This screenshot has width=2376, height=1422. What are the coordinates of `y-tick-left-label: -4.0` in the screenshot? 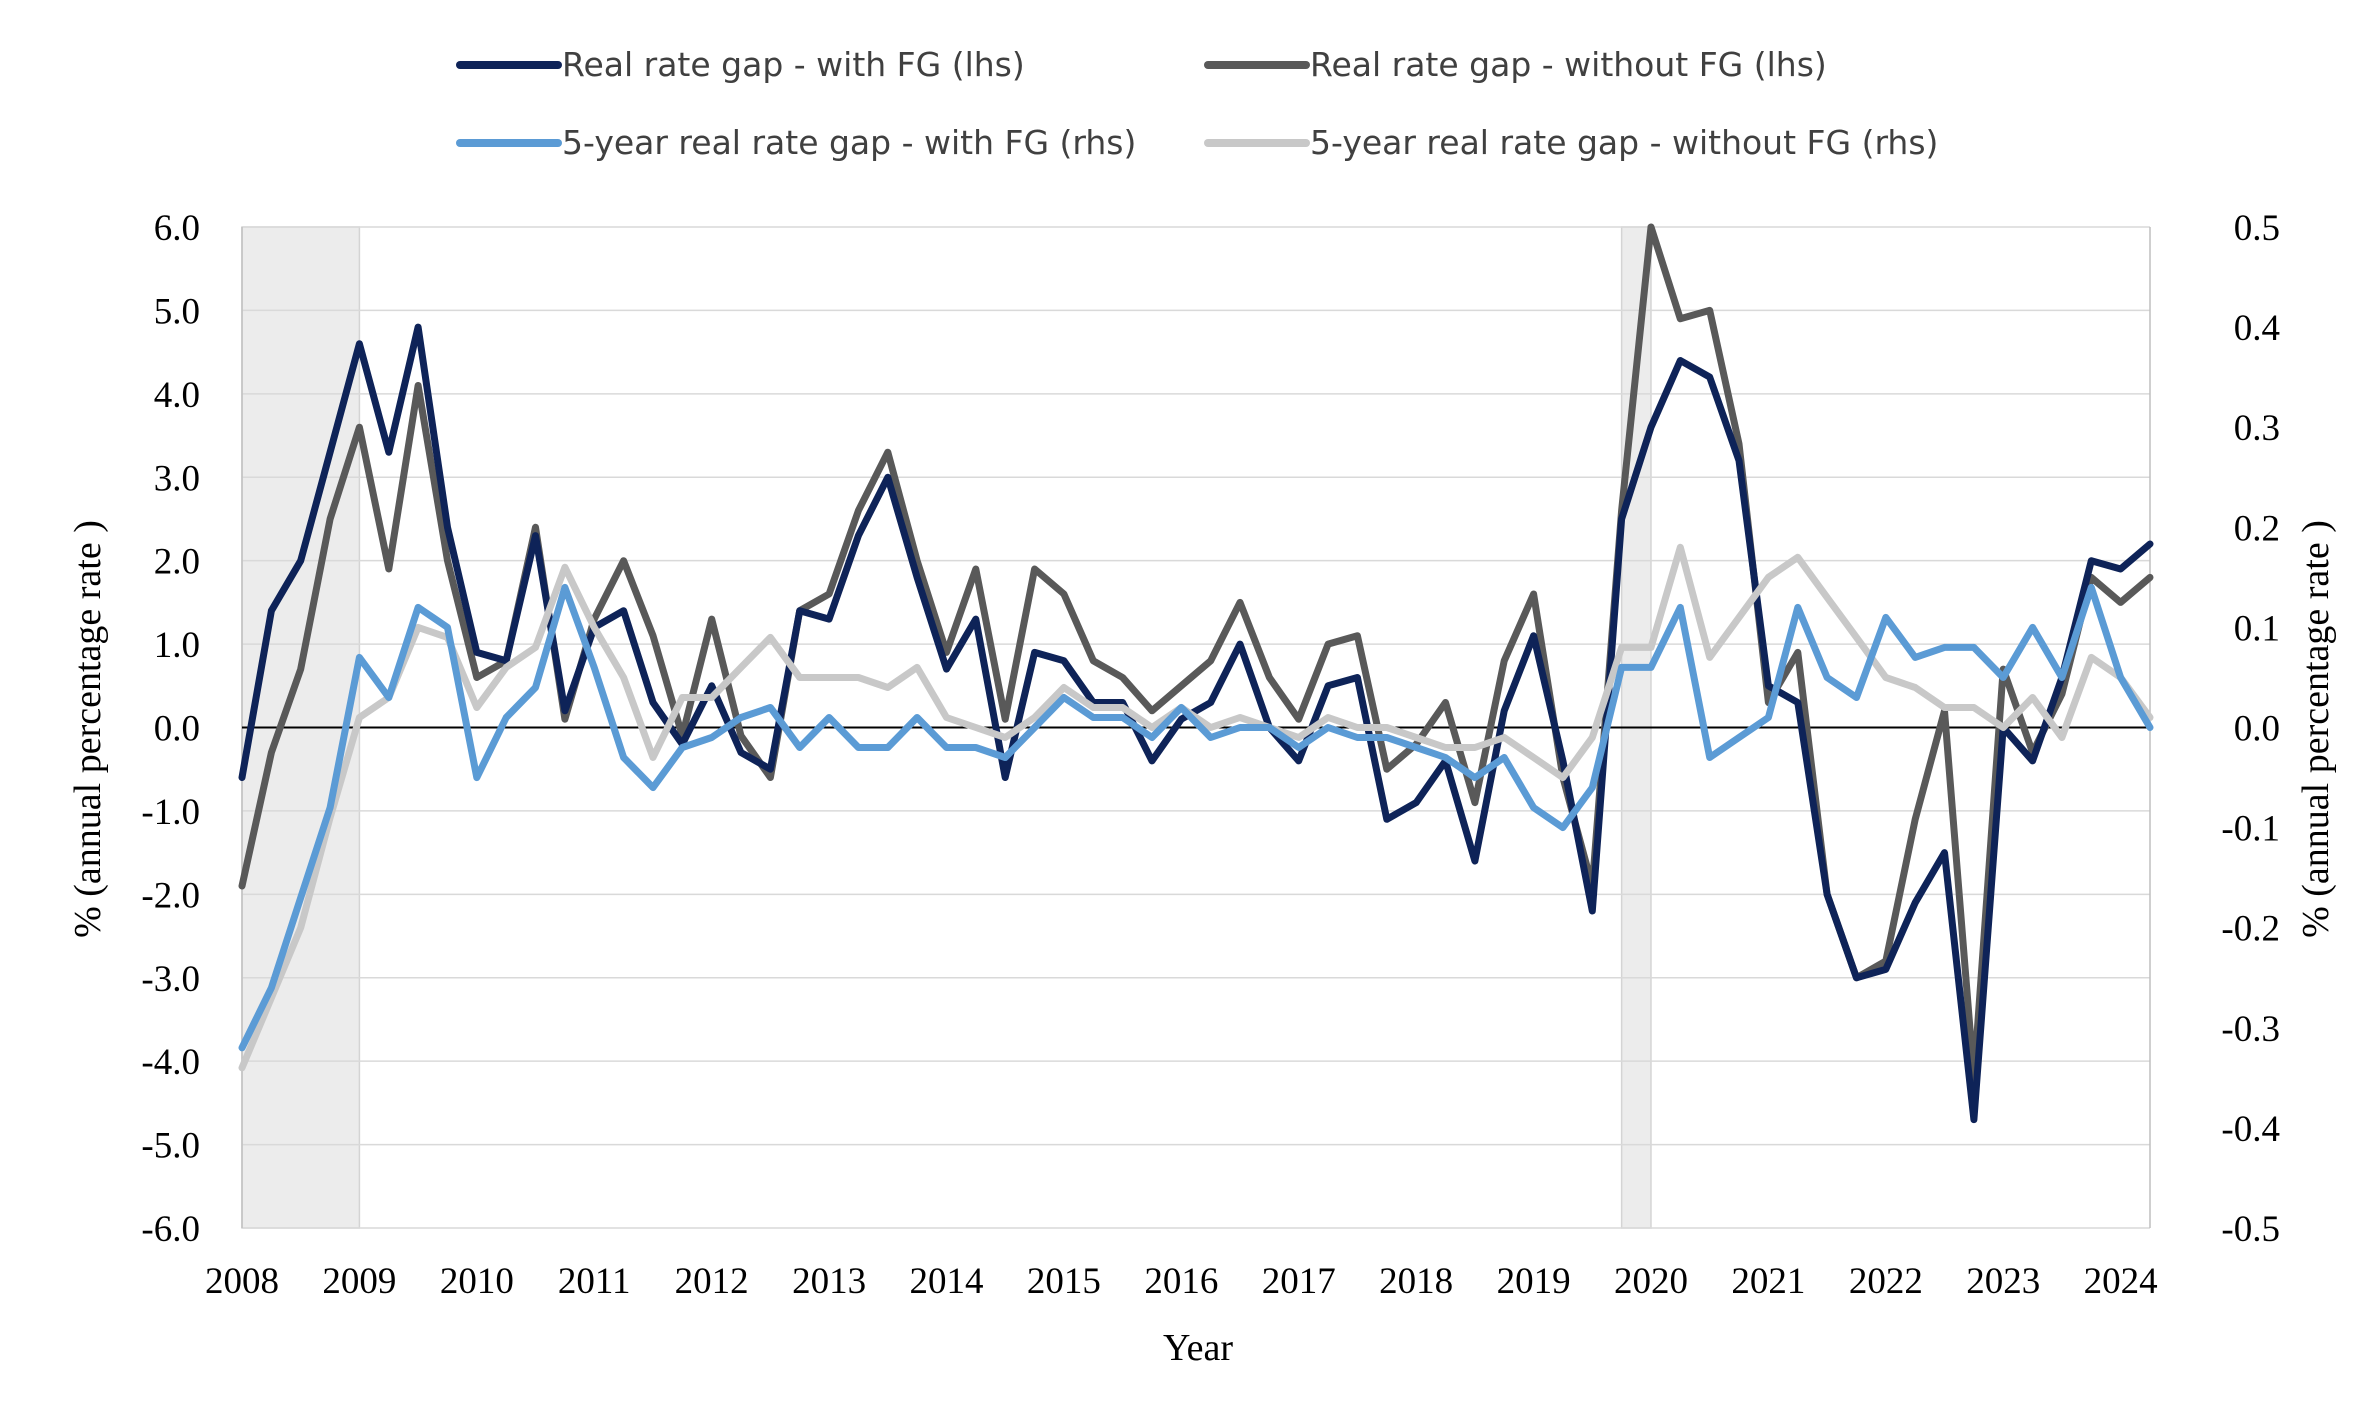 It's located at (170, 1062).